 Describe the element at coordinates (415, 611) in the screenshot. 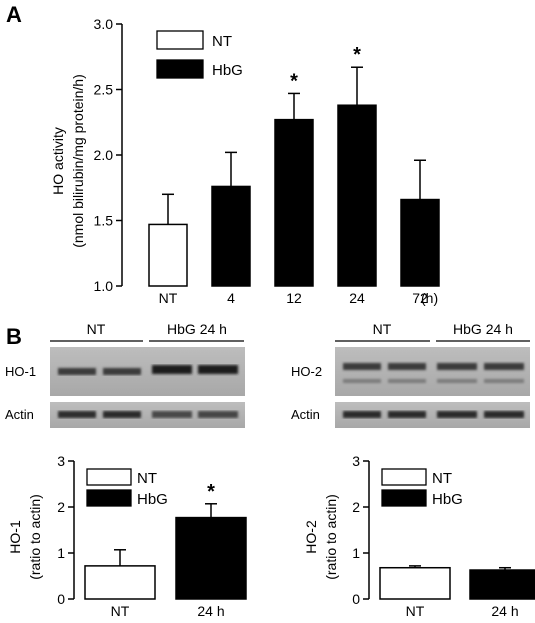

I see `chart-b-right-x-tick-label: NT` at that location.